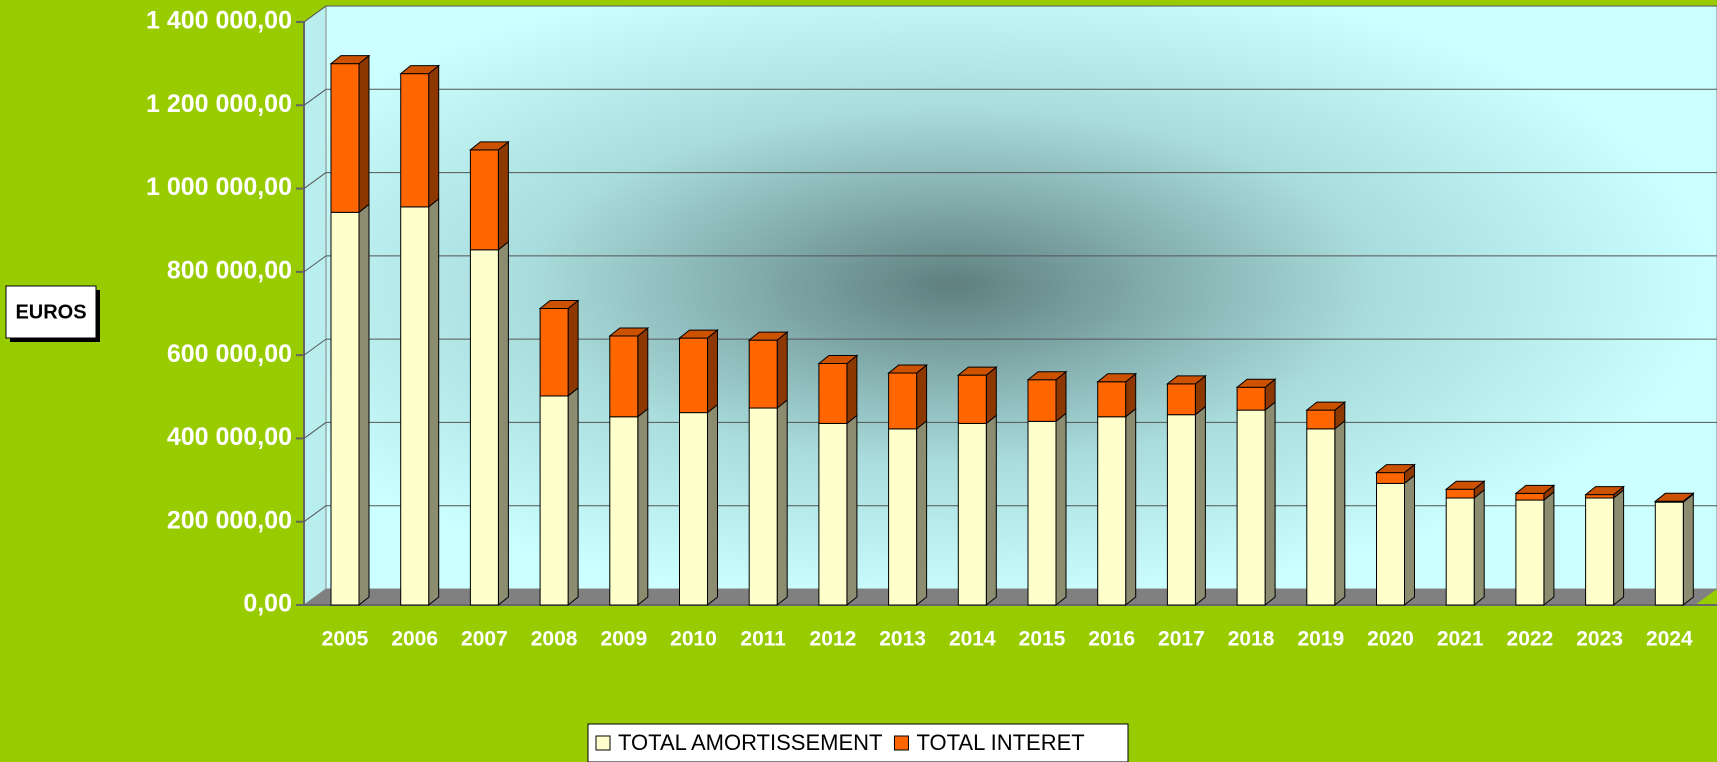 The image size is (1717, 762). What do you see at coordinates (229, 520) in the screenshot?
I see `y-tick-label: 200 000,00` at bounding box center [229, 520].